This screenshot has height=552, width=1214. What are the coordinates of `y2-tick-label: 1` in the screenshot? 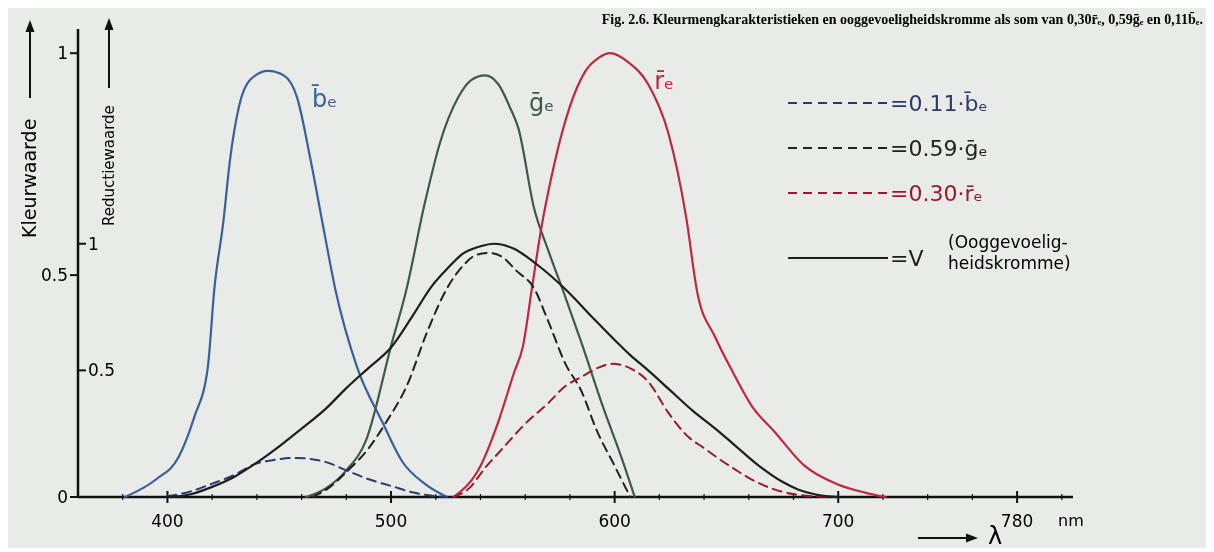 It's located at (93, 243).